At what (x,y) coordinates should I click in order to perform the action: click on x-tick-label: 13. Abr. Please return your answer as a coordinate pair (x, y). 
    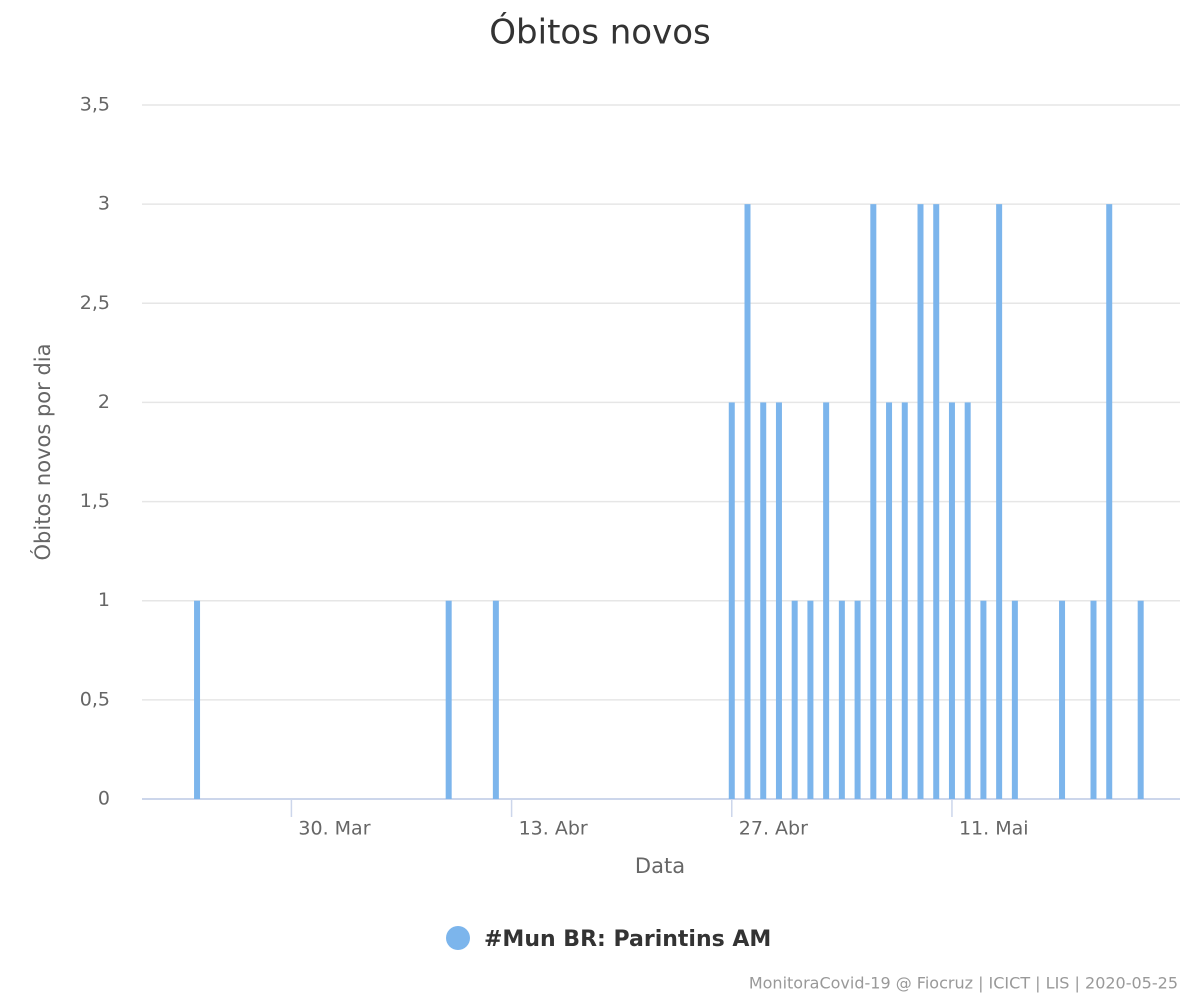
    Looking at the image, I should click on (553, 829).